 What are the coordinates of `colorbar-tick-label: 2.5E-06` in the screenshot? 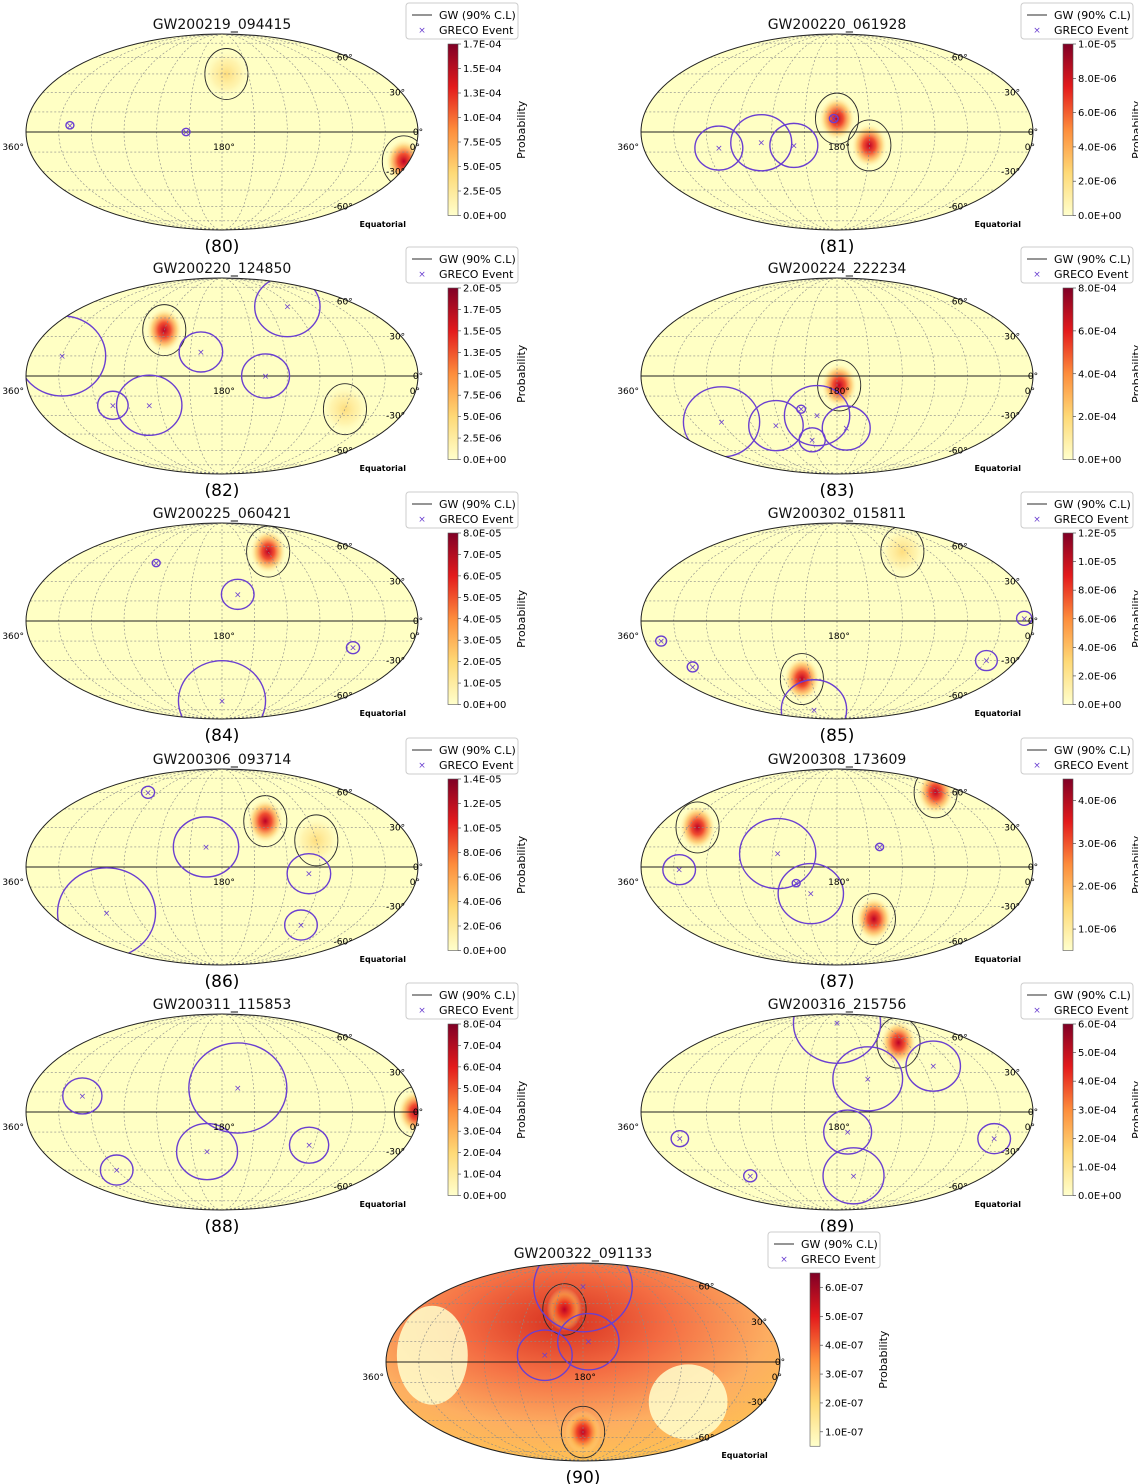 It's located at (482, 439).